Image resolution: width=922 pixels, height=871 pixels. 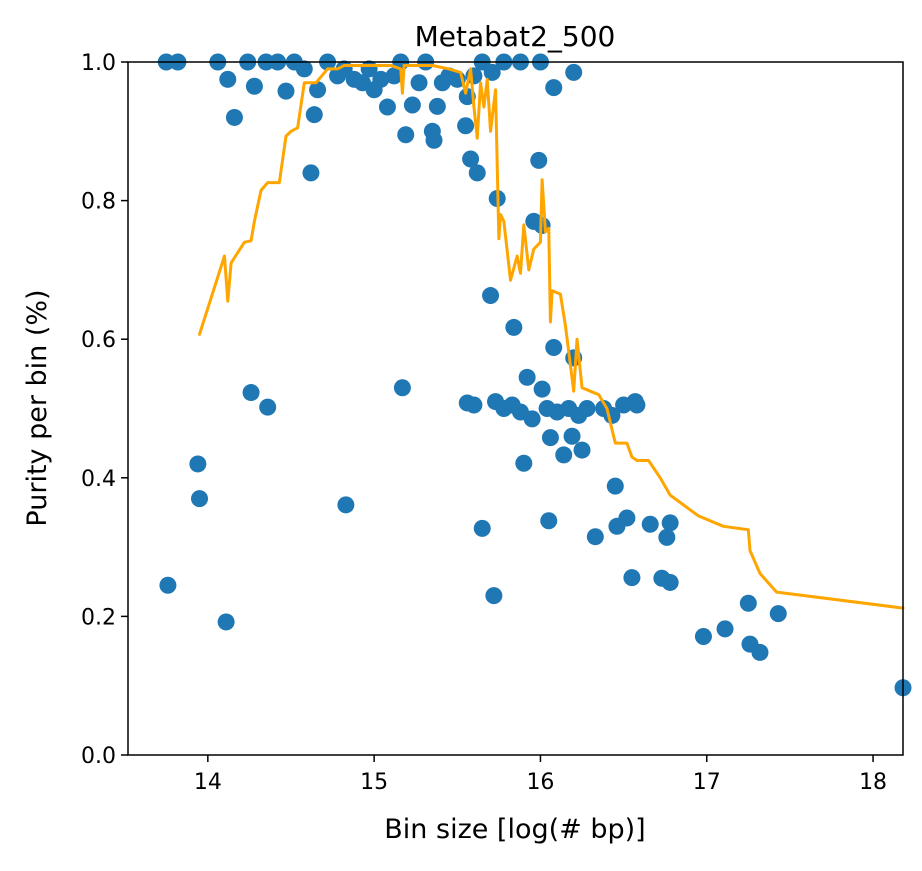 What do you see at coordinates (98, 617) in the screenshot?
I see `y-tick-label-1: 0.2` at bounding box center [98, 617].